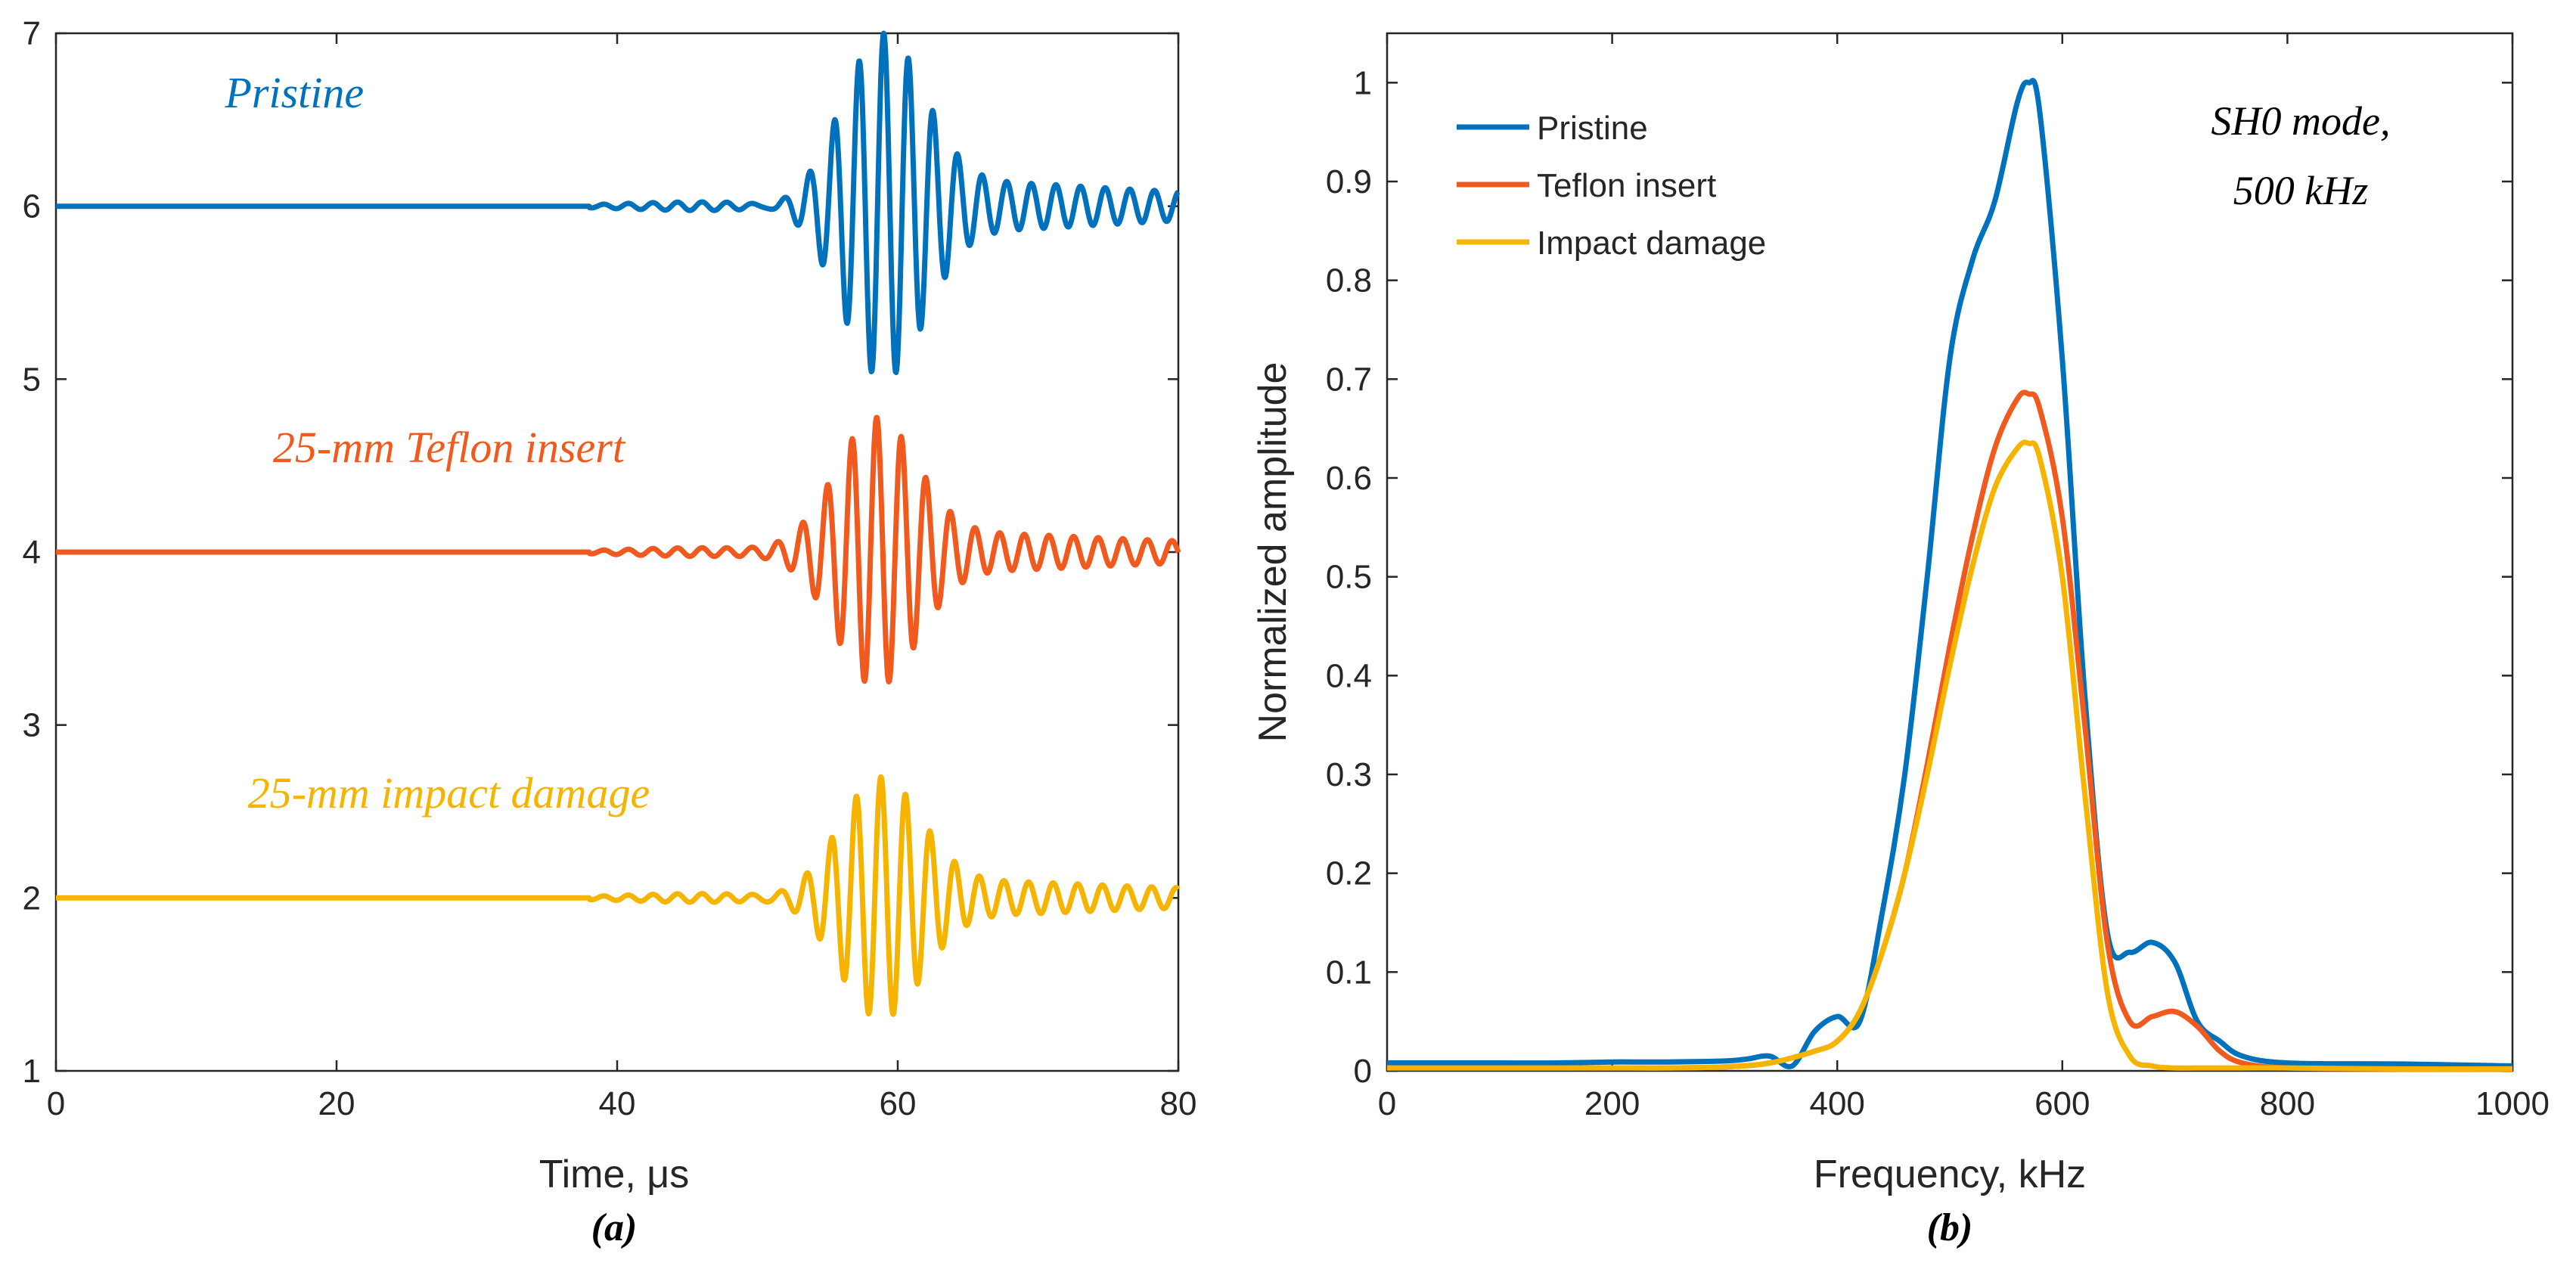 The height and width of the screenshot is (1266, 2576). What do you see at coordinates (1651, 244) in the screenshot?
I see `legend-label-impact: Impact damage` at bounding box center [1651, 244].